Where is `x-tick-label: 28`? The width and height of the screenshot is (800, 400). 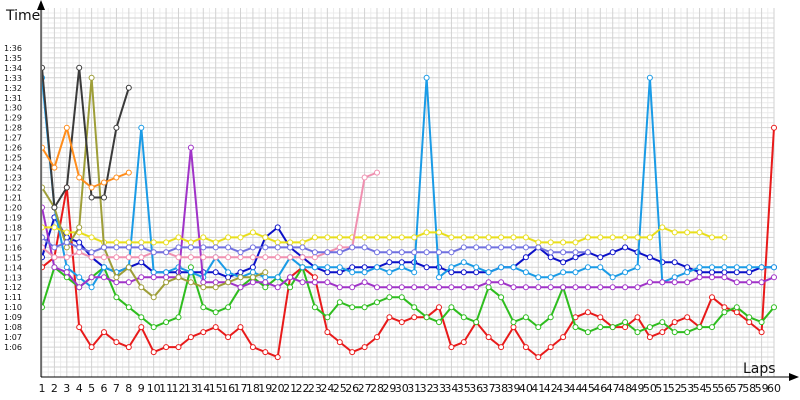
x-tick-label: 28 is located at coordinates (377, 388).